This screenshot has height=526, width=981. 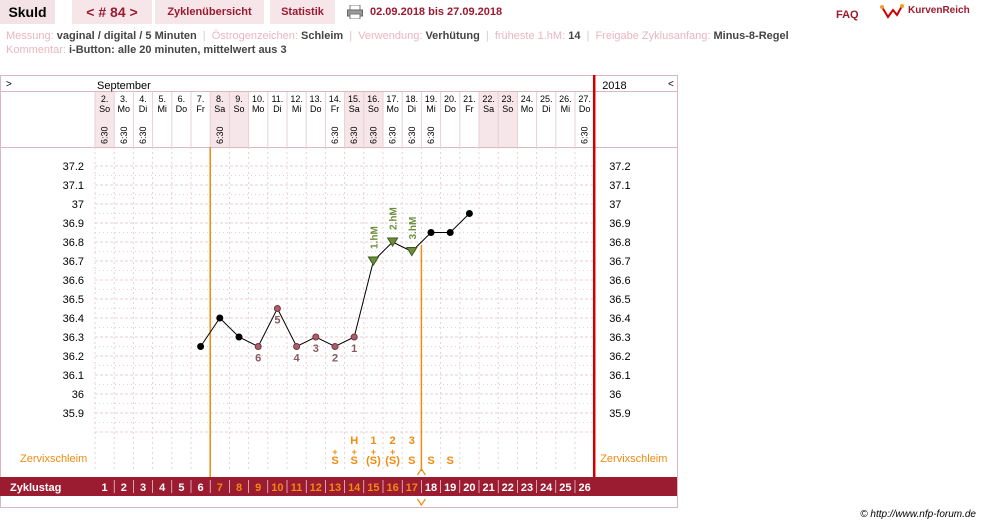 What do you see at coordinates (412, 99) in the screenshot?
I see `day-date: 18.` at bounding box center [412, 99].